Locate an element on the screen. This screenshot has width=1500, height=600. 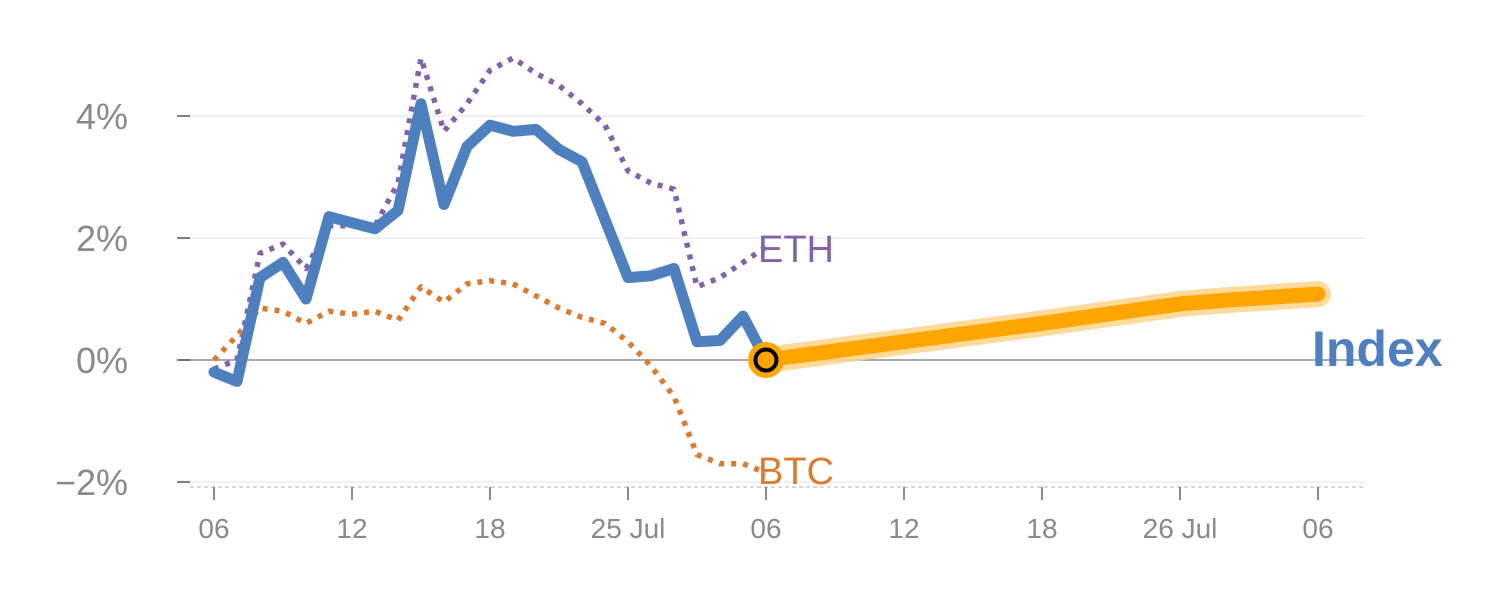
y-tick-label: 4% is located at coordinates (102, 116).